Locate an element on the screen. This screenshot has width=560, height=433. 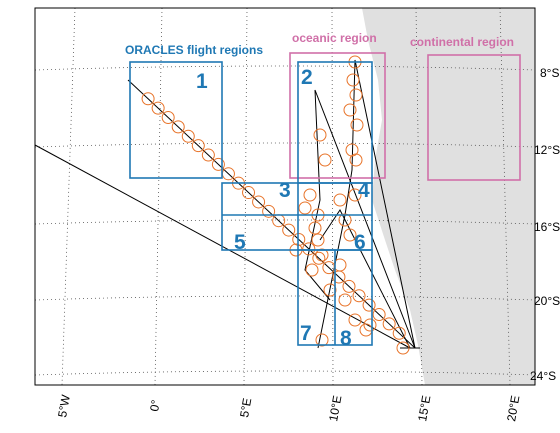
continental-box is located at coordinates (474, 117).